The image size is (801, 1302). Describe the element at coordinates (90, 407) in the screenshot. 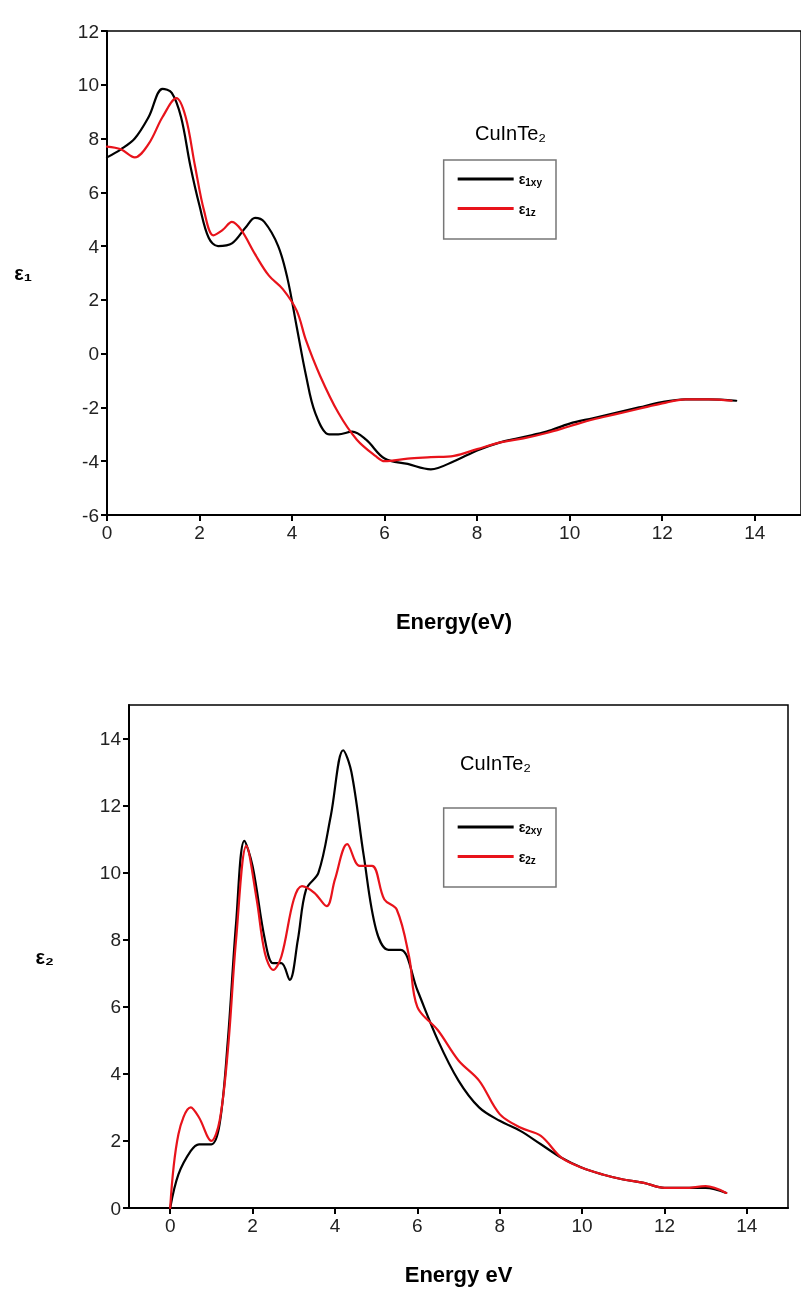

I see `y-tick-label: -2` at that location.